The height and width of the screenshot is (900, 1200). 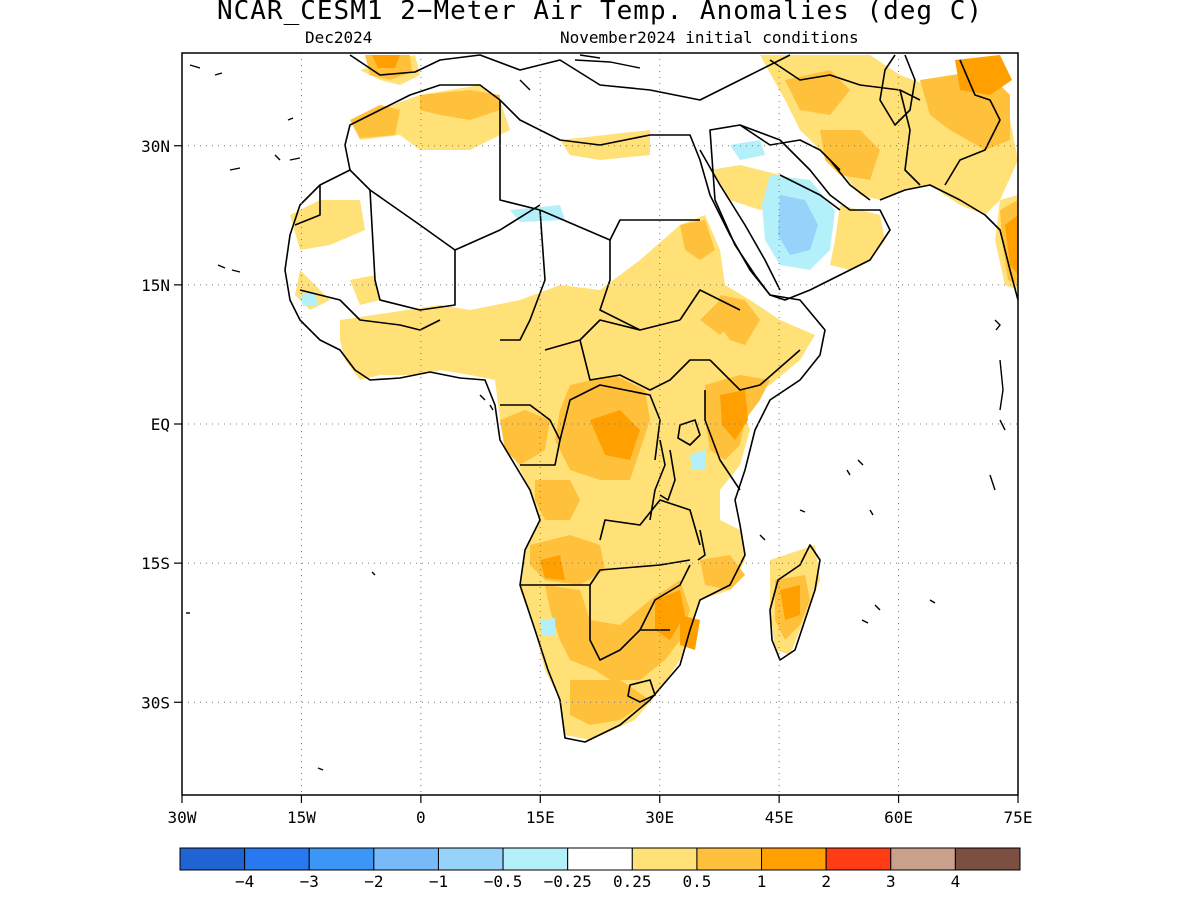 What do you see at coordinates (568, 881) in the screenshot?
I see `colorbar-label: −0.25` at bounding box center [568, 881].